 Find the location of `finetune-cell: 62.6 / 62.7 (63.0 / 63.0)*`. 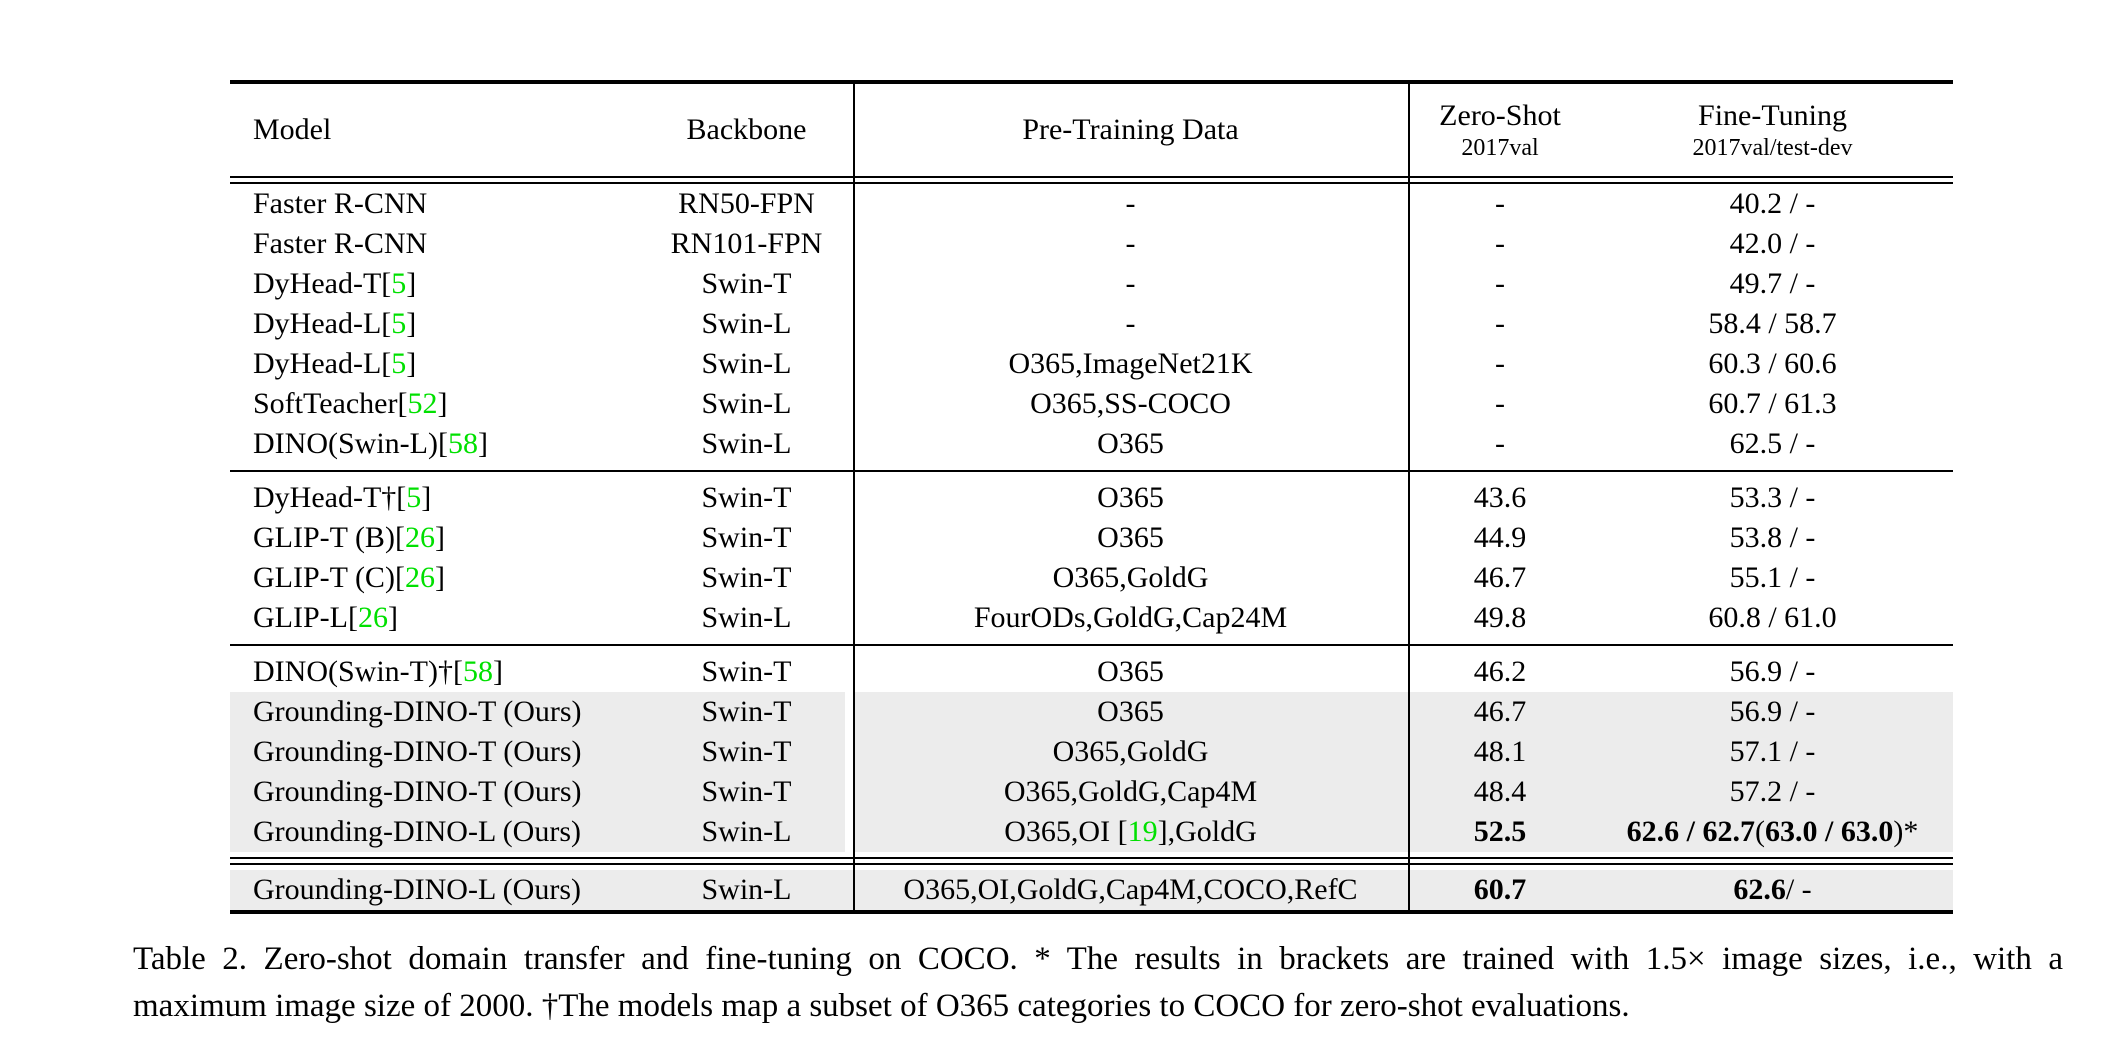

finetune-cell: 62.6 / 62.7 (63.0 / 63.0)* is located at coordinates (1772, 832).